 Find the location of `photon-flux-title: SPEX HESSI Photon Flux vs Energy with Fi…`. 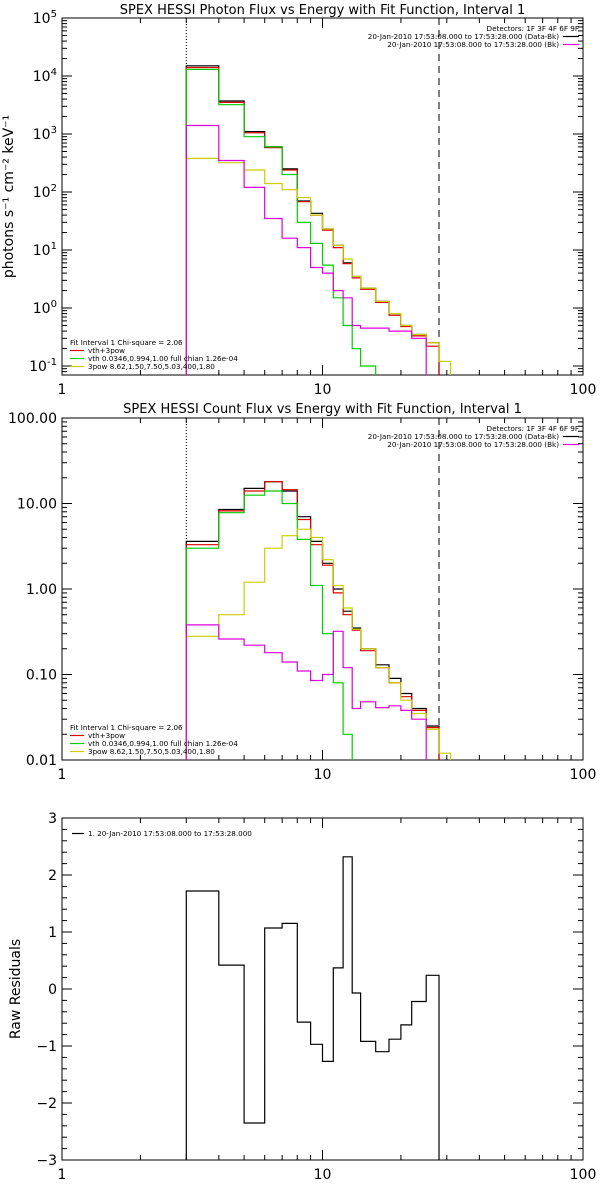

photon-flux-title: SPEX HESSI Photon Flux vs Energy with Fi… is located at coordinates (323, 10).